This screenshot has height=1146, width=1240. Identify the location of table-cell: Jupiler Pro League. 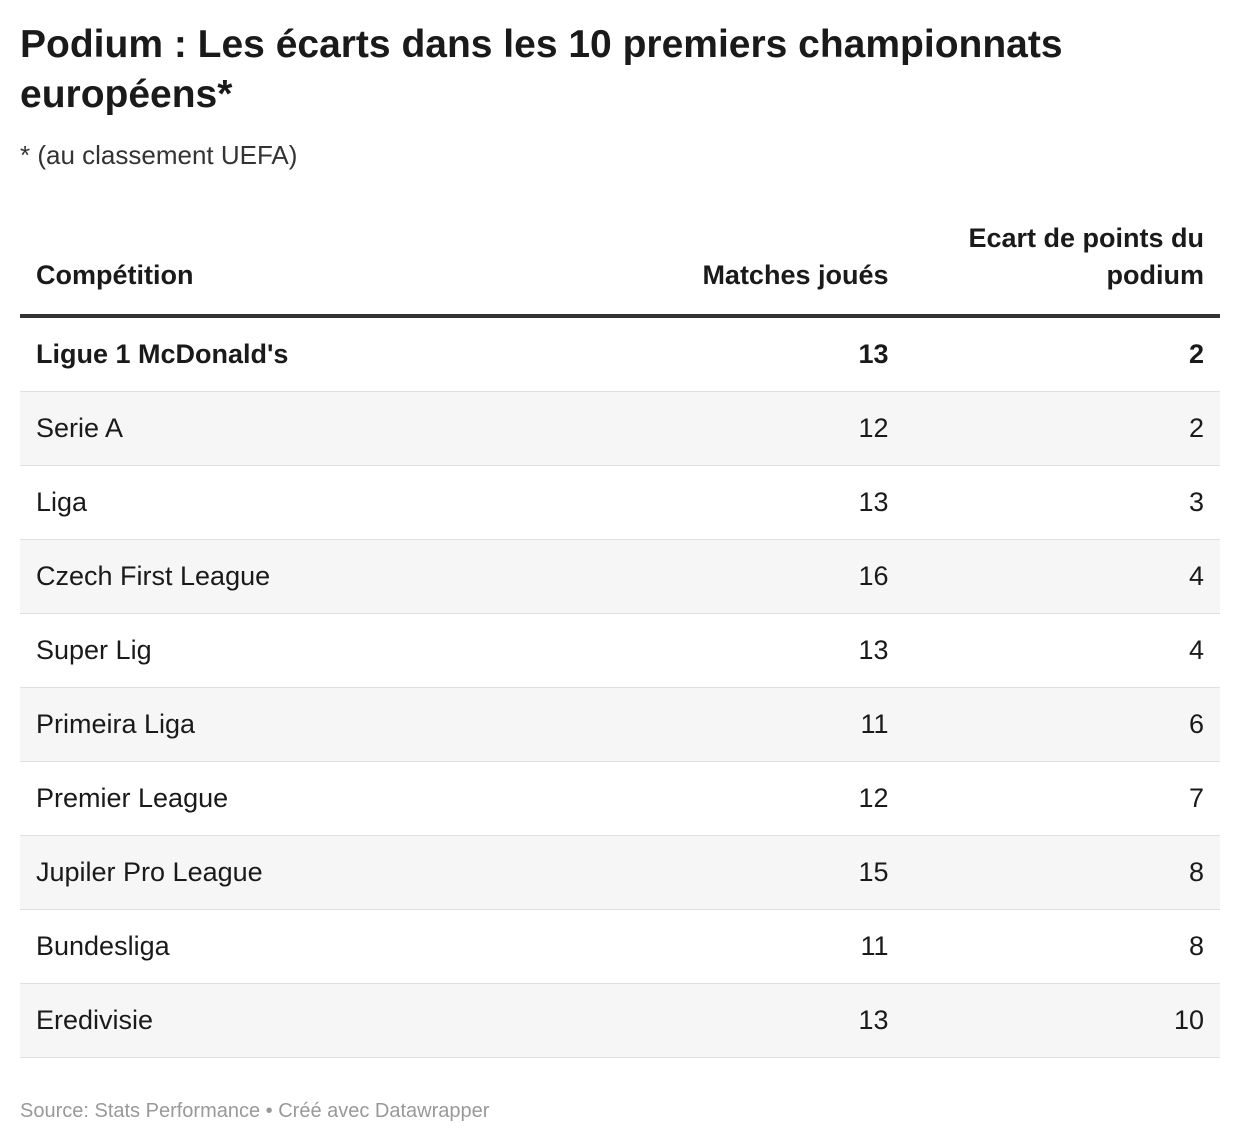
(309, 872).